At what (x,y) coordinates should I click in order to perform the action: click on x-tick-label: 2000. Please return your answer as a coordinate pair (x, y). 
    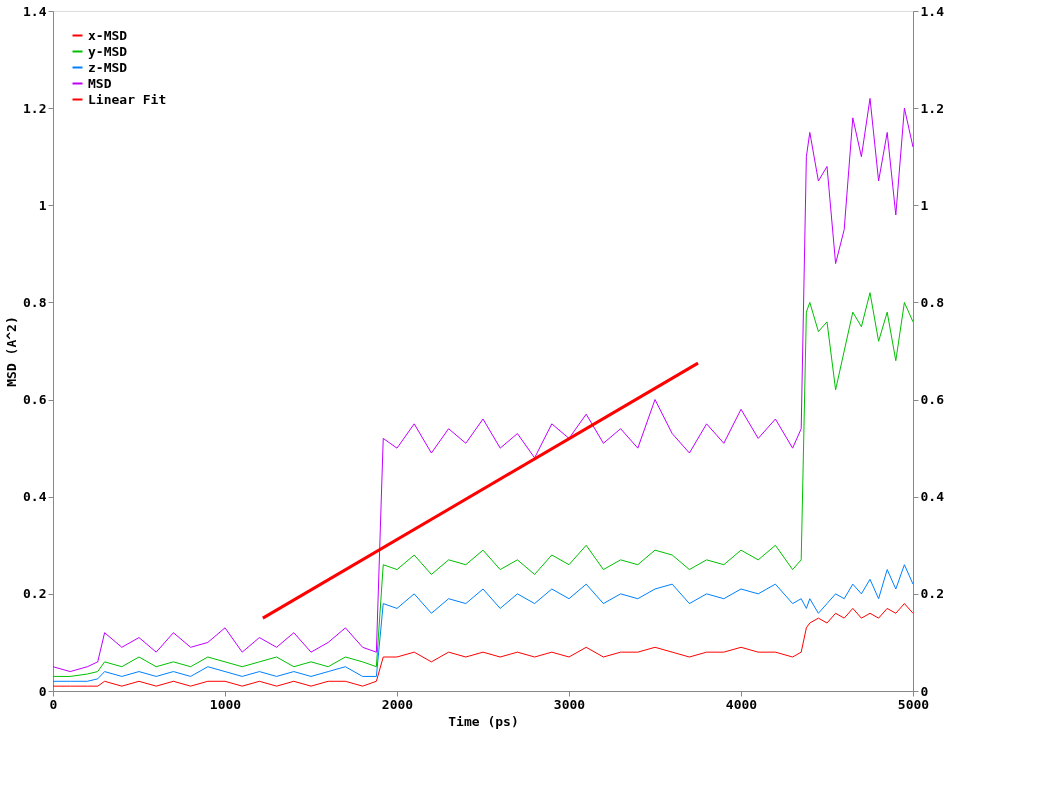
    Looking at the image, I should click on (397, 704).